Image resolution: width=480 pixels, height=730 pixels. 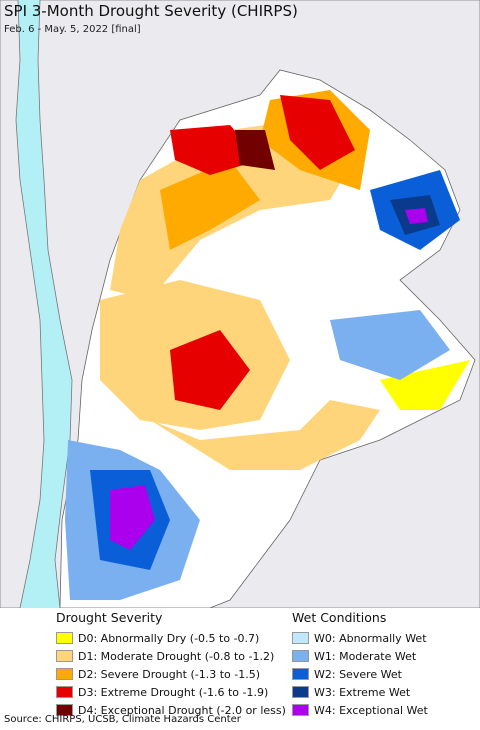 What do you see at coordinates (390, 345) in the screenshot?
I see `wet-w1` at bounding box center [390, 345].